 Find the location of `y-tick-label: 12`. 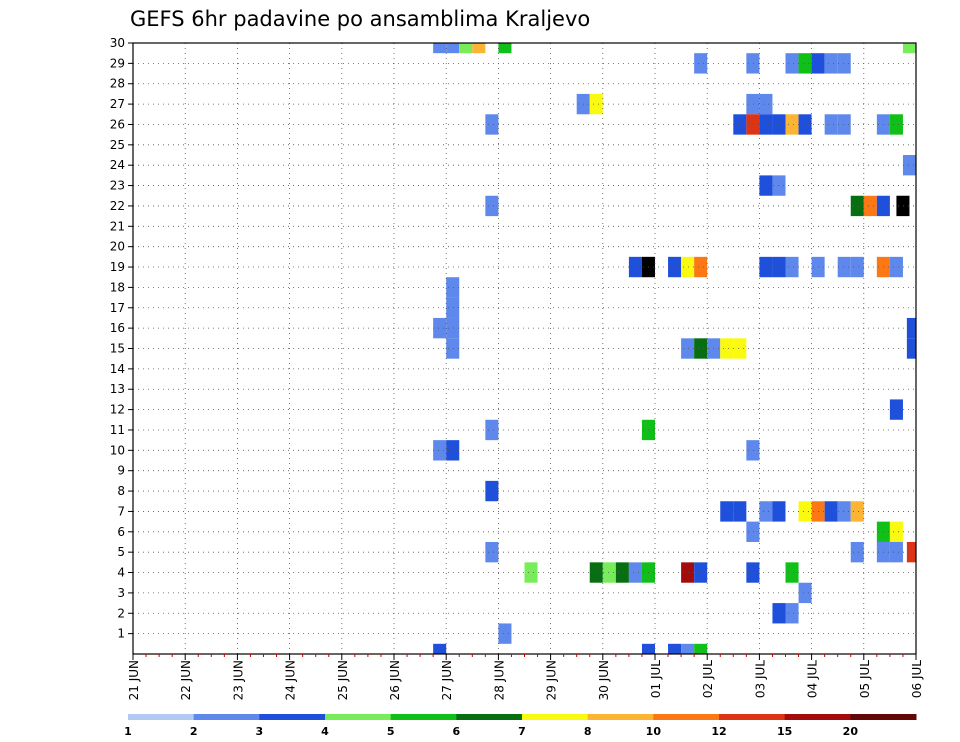

y-tick-label: 12 is located at coordinates (117, 410).